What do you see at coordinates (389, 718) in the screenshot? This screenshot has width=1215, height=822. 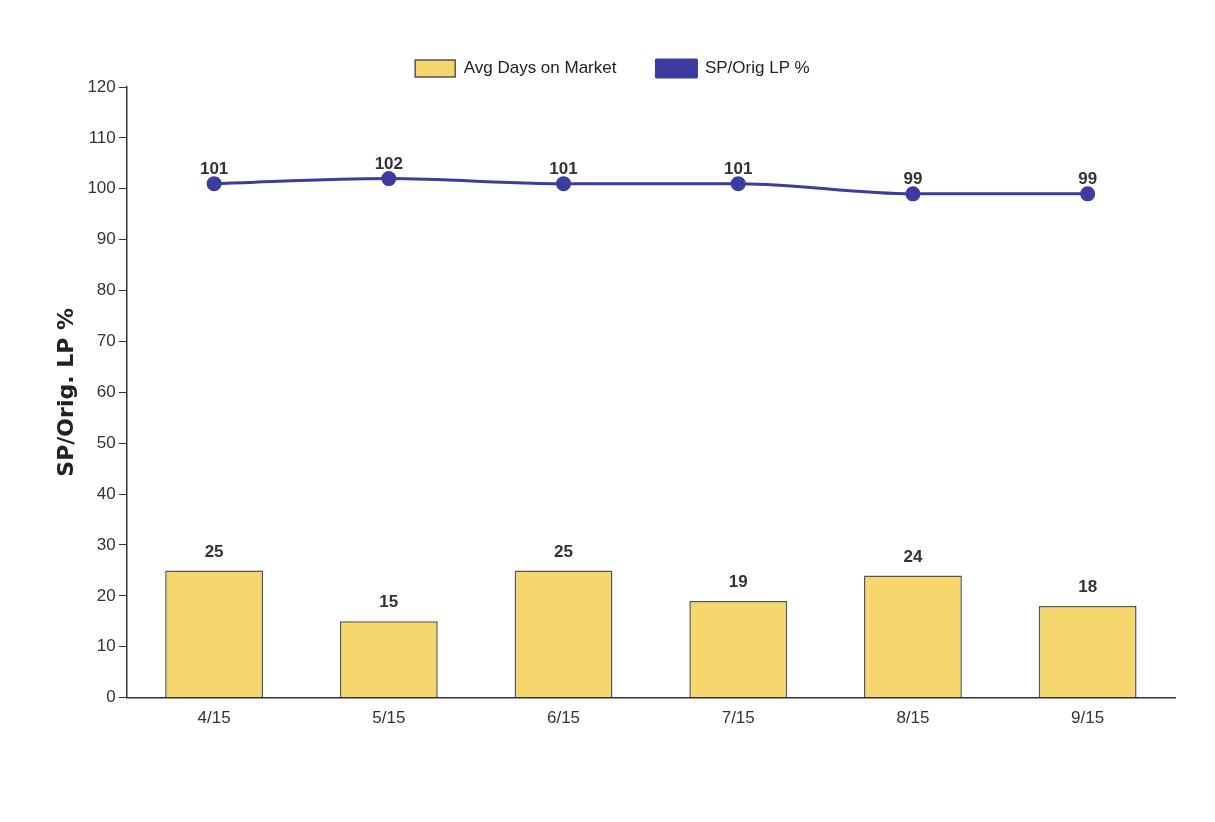 I see `x-tick-label: 5/15` at bounding box center [389, 718].